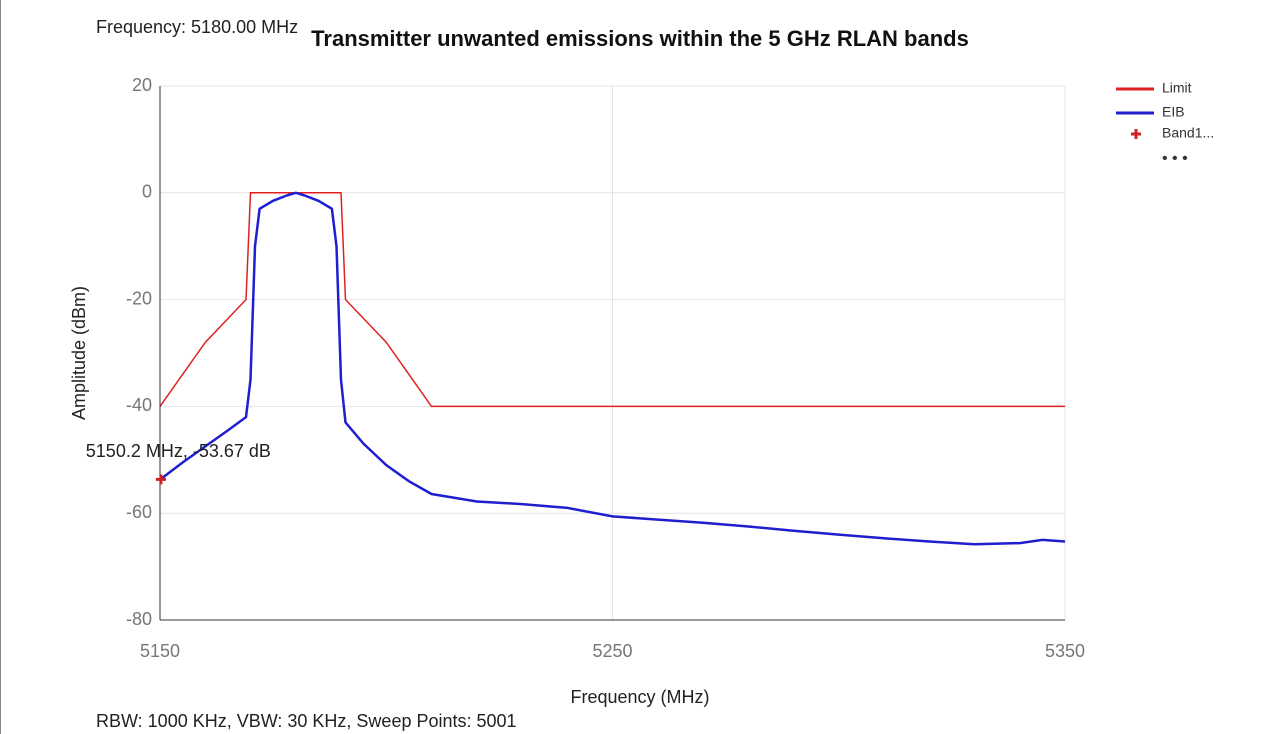 The image size is (1280, 734). What do you see at coordinates (639, 697) in the screenshot?
I see `x-axis-label: Frequency (MHz)` at bounding box center [639, 697].